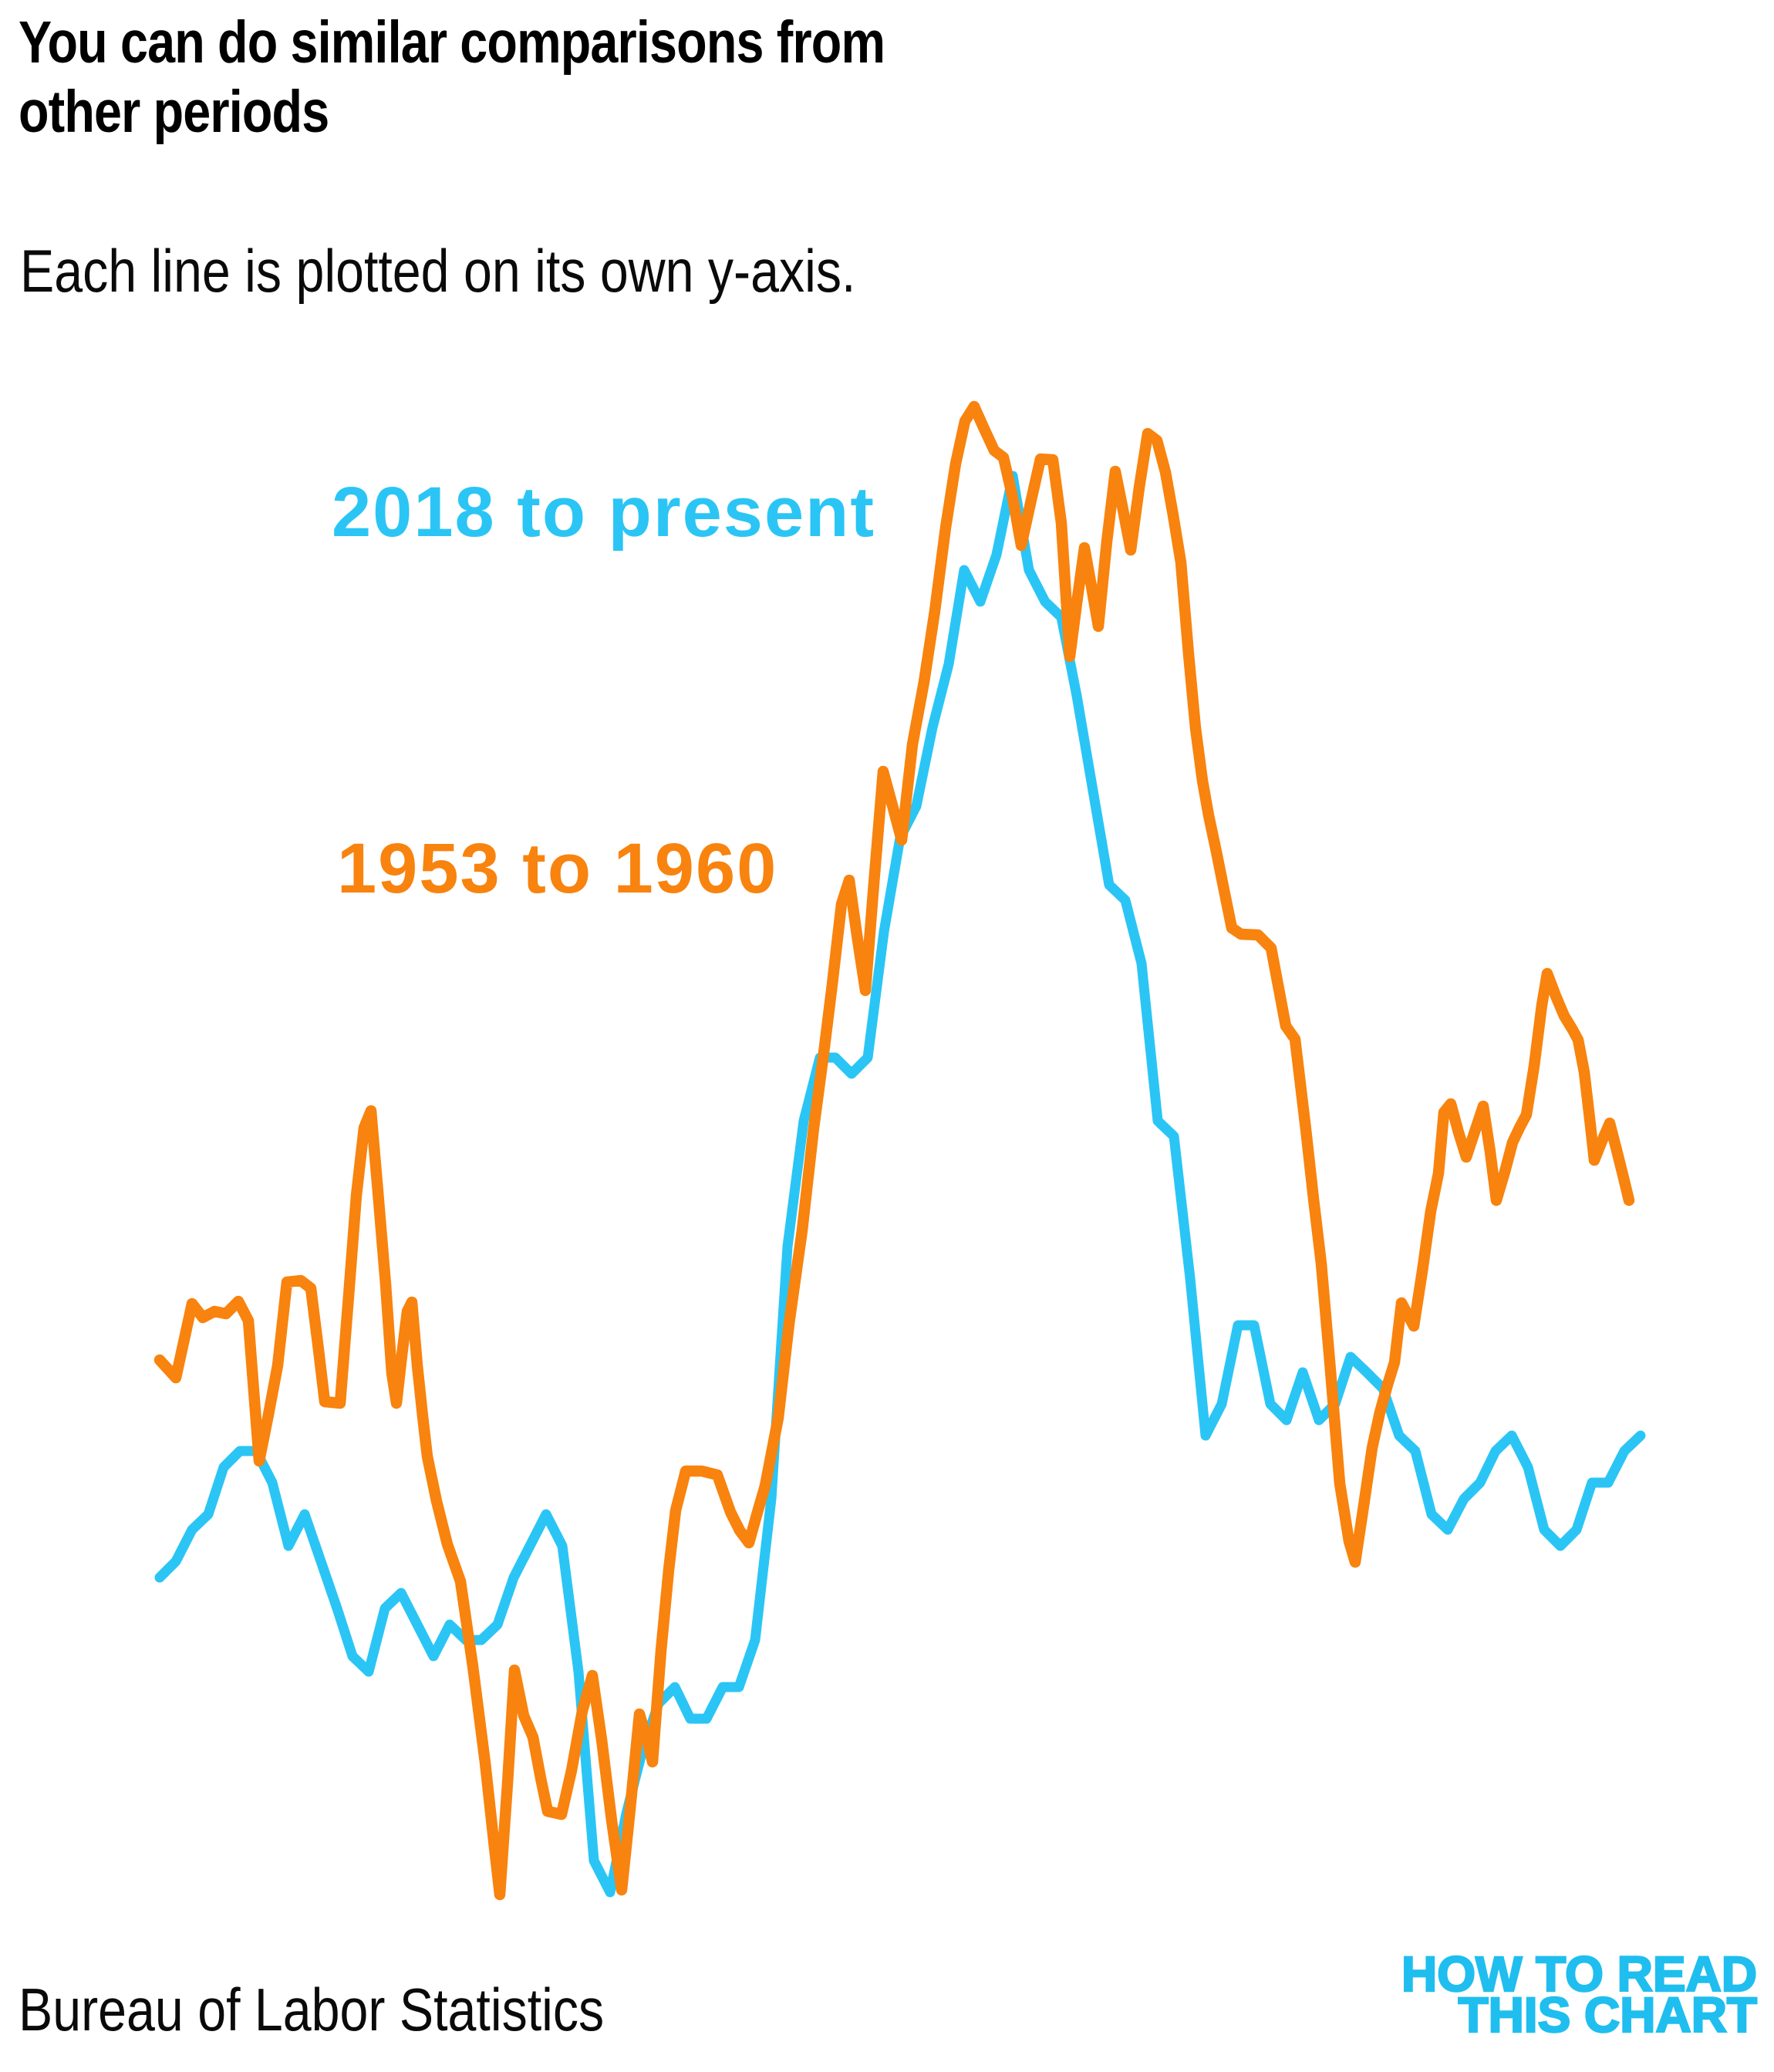 The image size is (1774, 2072). Describe the element at coordinates (603, 512) in the screenshot. I see `series-label-2018-to-present: 2018 to present` at that location.